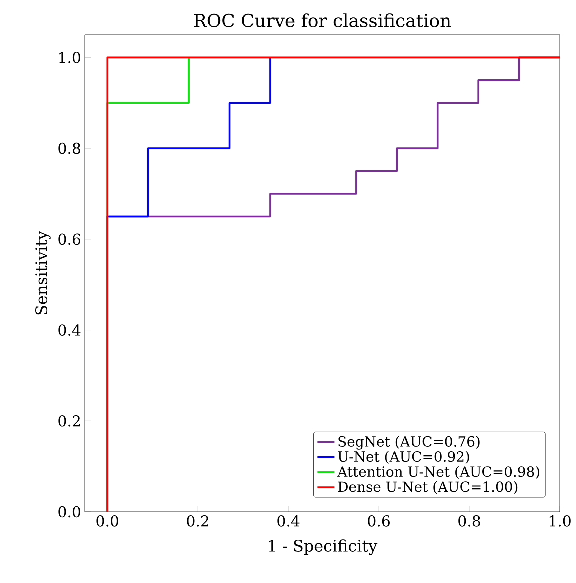 The height and width of the screenshot is (583, 576). I want to click on x-tick-label: 0.0, so click(107, 521).